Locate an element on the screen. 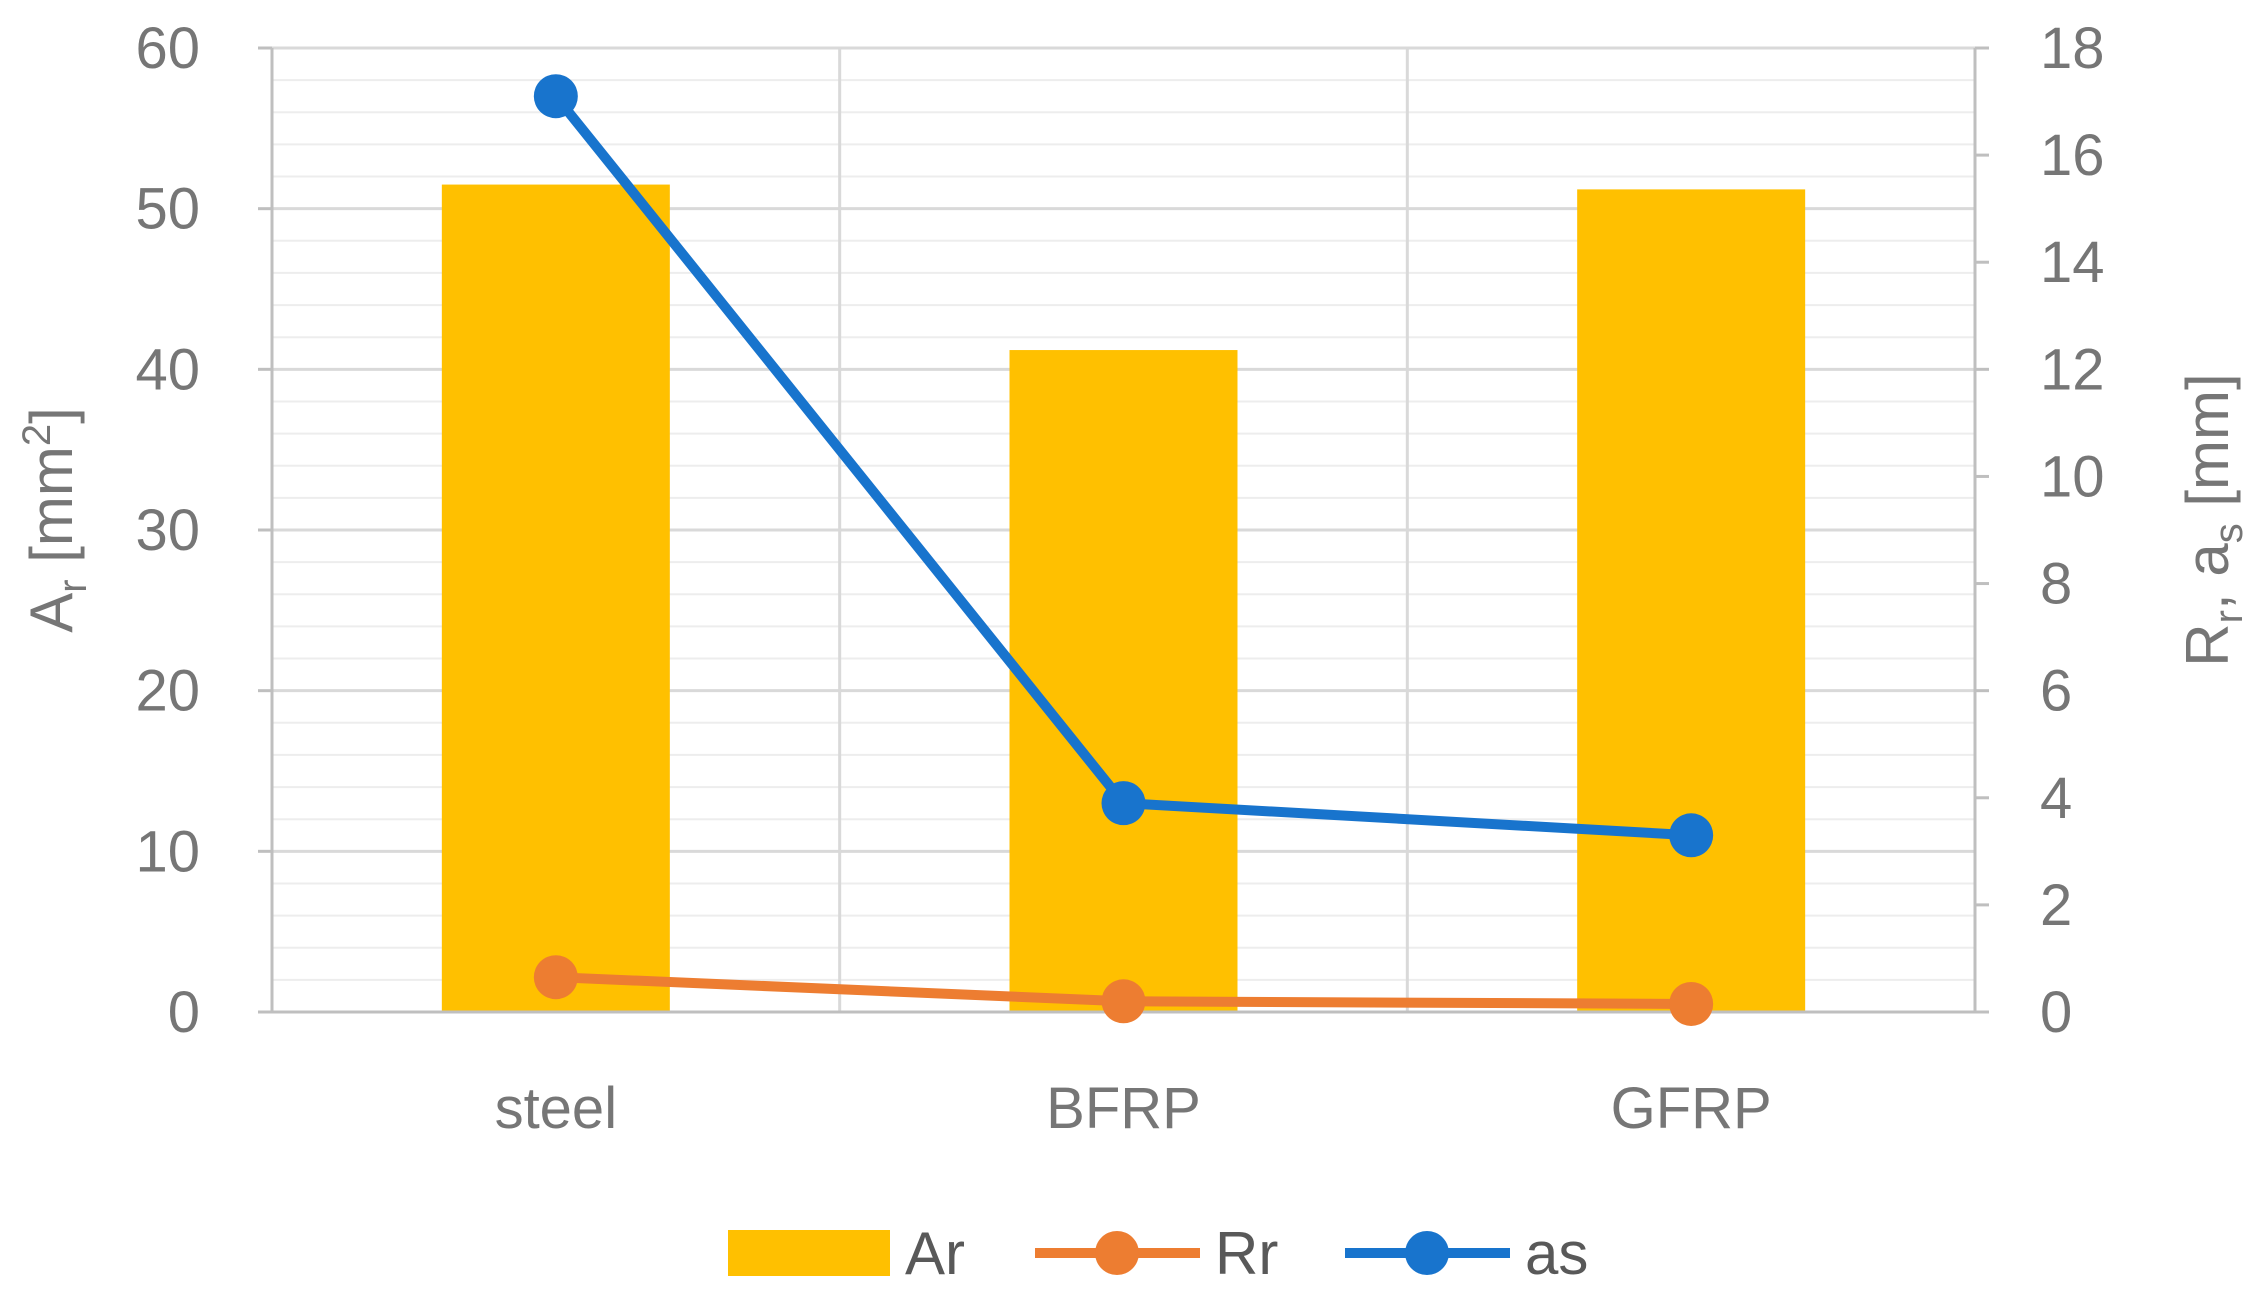 The height and width of the screenshot is (1294, 2259). right-tick-label: 14 is located at coordinates (2072, 262).